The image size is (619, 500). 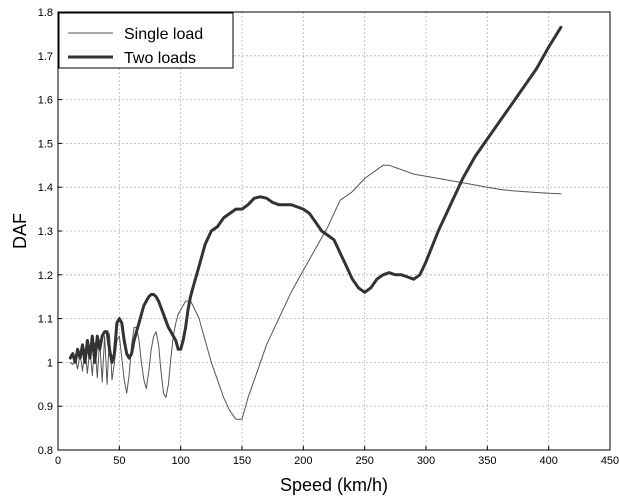 I want to click on legend-box, so click(x=146, y=40).